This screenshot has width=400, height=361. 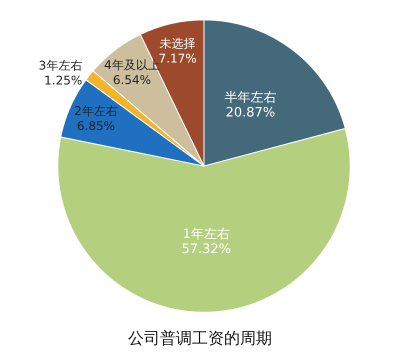 I want to click on text: 公司普调工资的周期, so click(x=200, y=338).